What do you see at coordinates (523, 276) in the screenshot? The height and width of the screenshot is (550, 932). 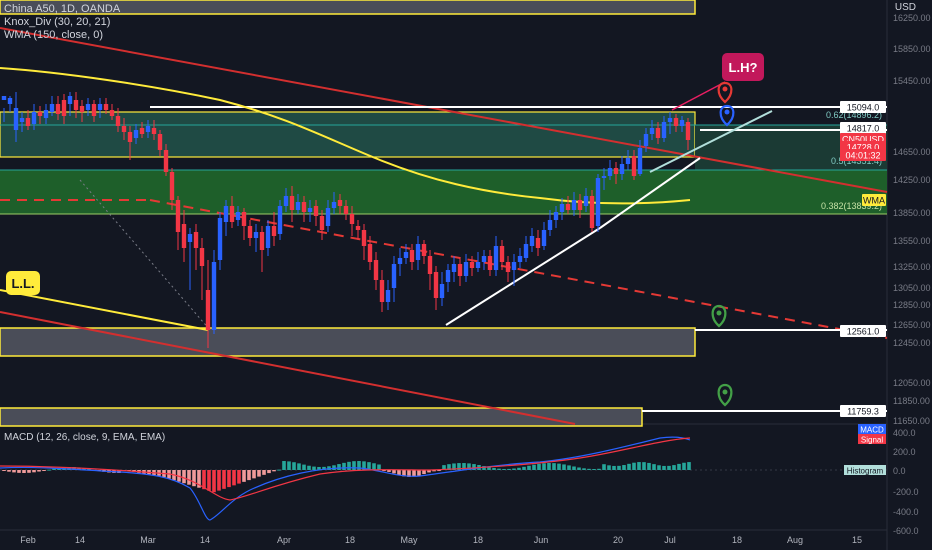 I see `rising-trendline` at bounding box center [523, 276].